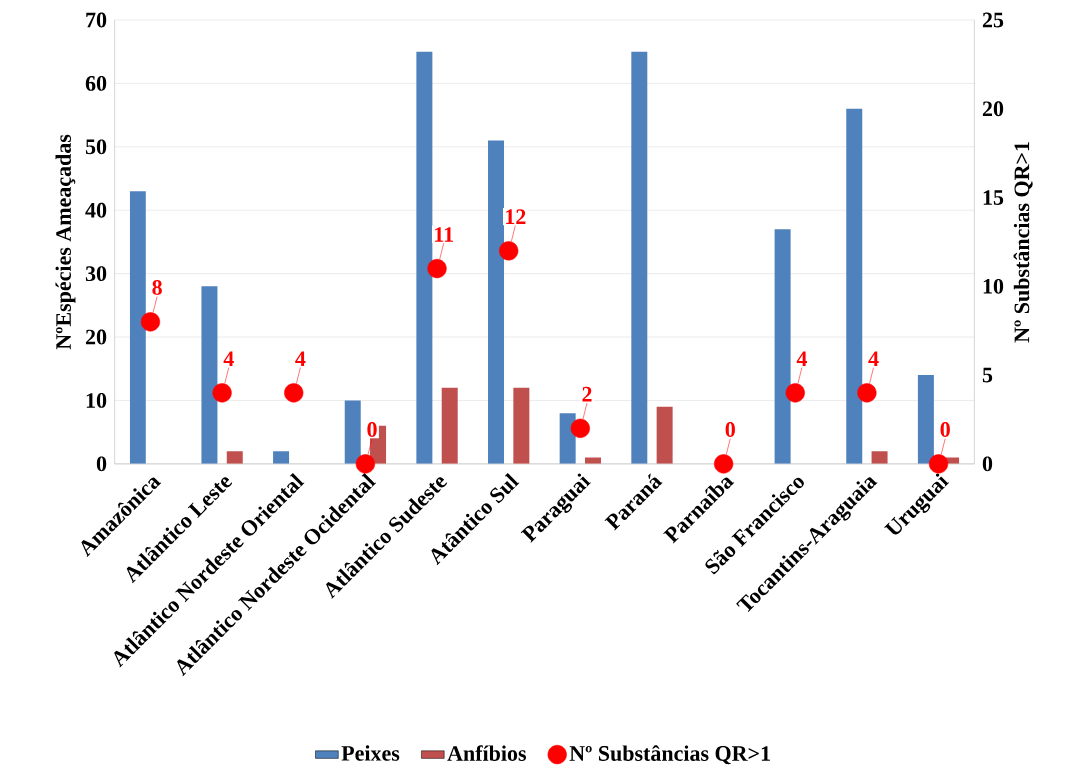  What do you see at coordinates (96, 147) in the screenshot?
I see `y-tick-label: 50` at bounding box center [96, 147].